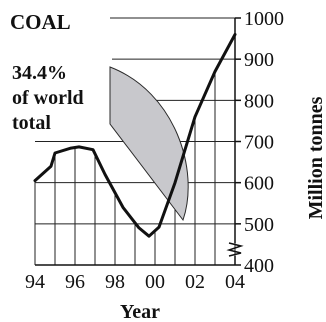 This screenshot has height=322, width=326. Describe the element at coordinates (259, 143) in the screenshot. I see `y-tick-label: 700` at that location.